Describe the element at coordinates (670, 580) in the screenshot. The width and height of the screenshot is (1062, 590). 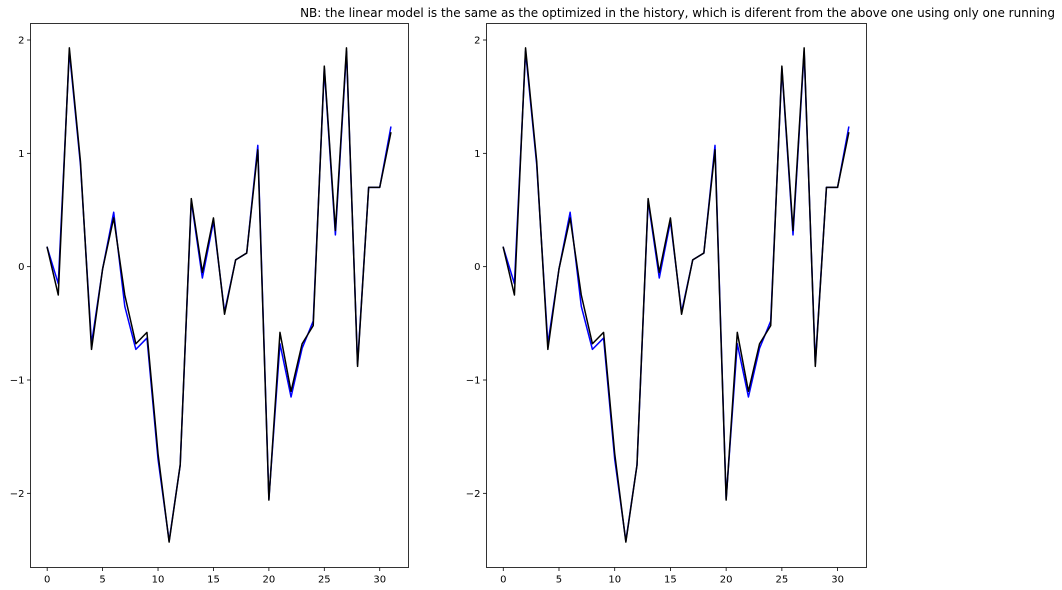
I see `right-x-tick-label-15: 15` at that location.